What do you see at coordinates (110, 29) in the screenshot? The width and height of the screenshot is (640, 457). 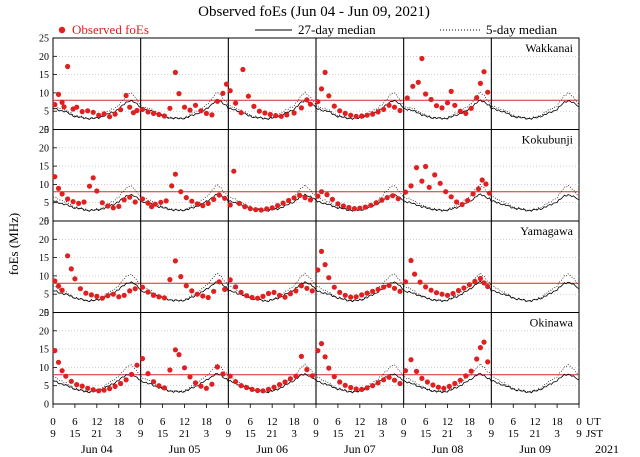 I see `legend-observed-label: Observed foEs` at bounding box center [110, 29].